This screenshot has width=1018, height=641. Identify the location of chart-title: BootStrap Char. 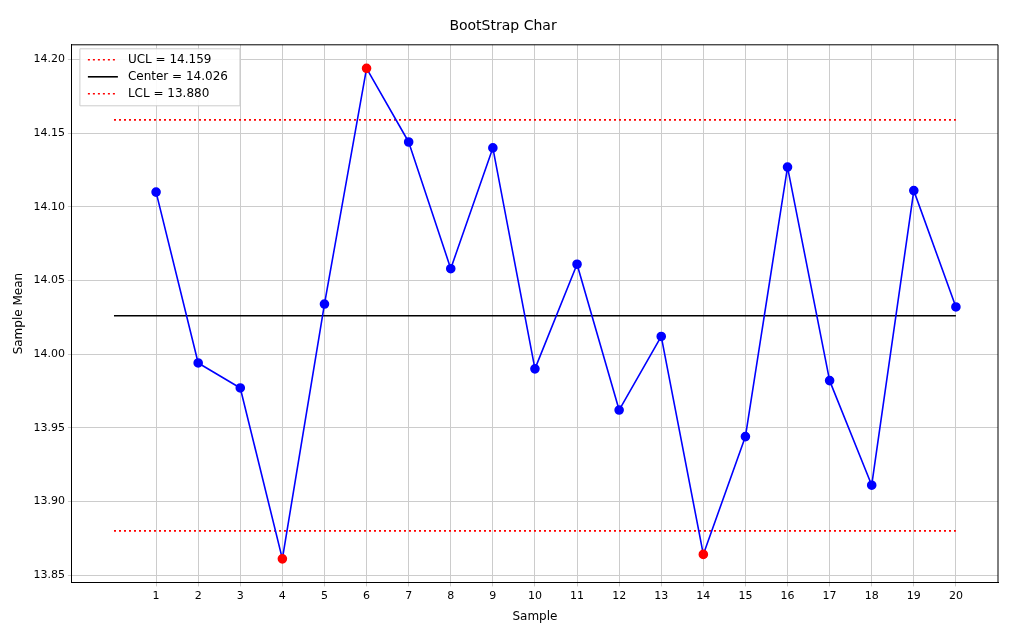
(503, 25).